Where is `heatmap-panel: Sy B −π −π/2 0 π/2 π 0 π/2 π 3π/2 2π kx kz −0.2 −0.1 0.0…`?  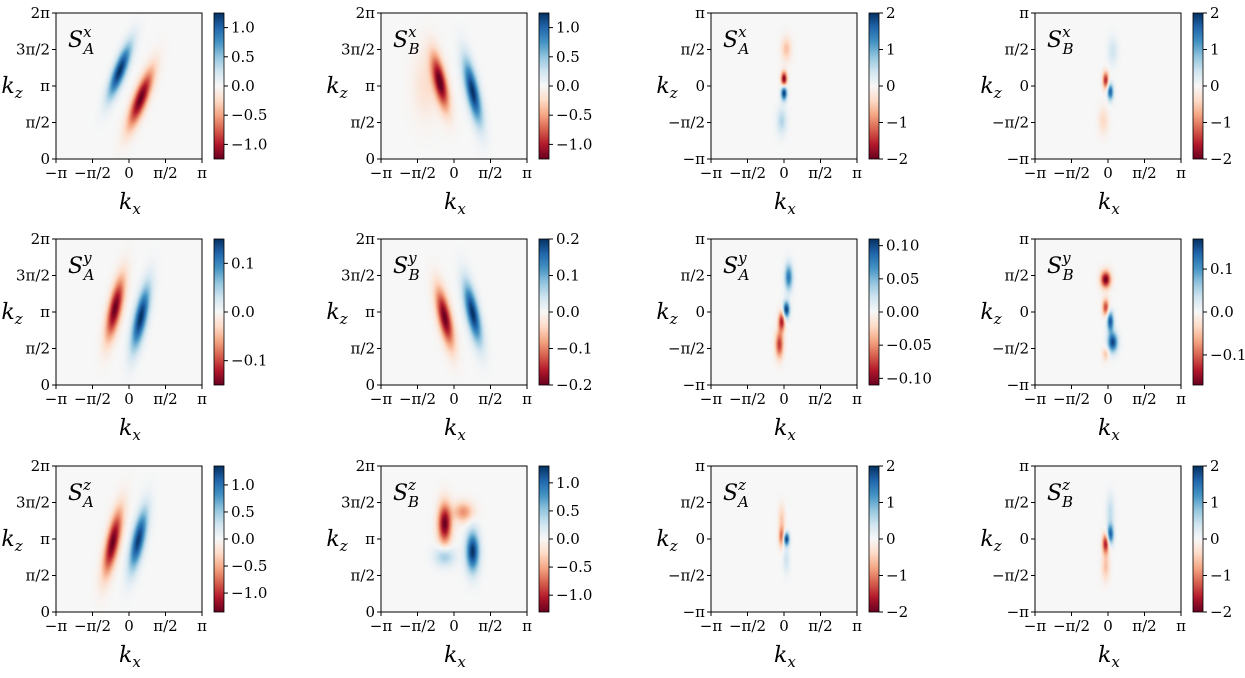
heatmap-panel: Sy B −π −π/2 0 π/2 π 0 π/2 π 3π/2 2π kx kz −0.2 −0.1 0.0… is located at coordinates (459, 337).